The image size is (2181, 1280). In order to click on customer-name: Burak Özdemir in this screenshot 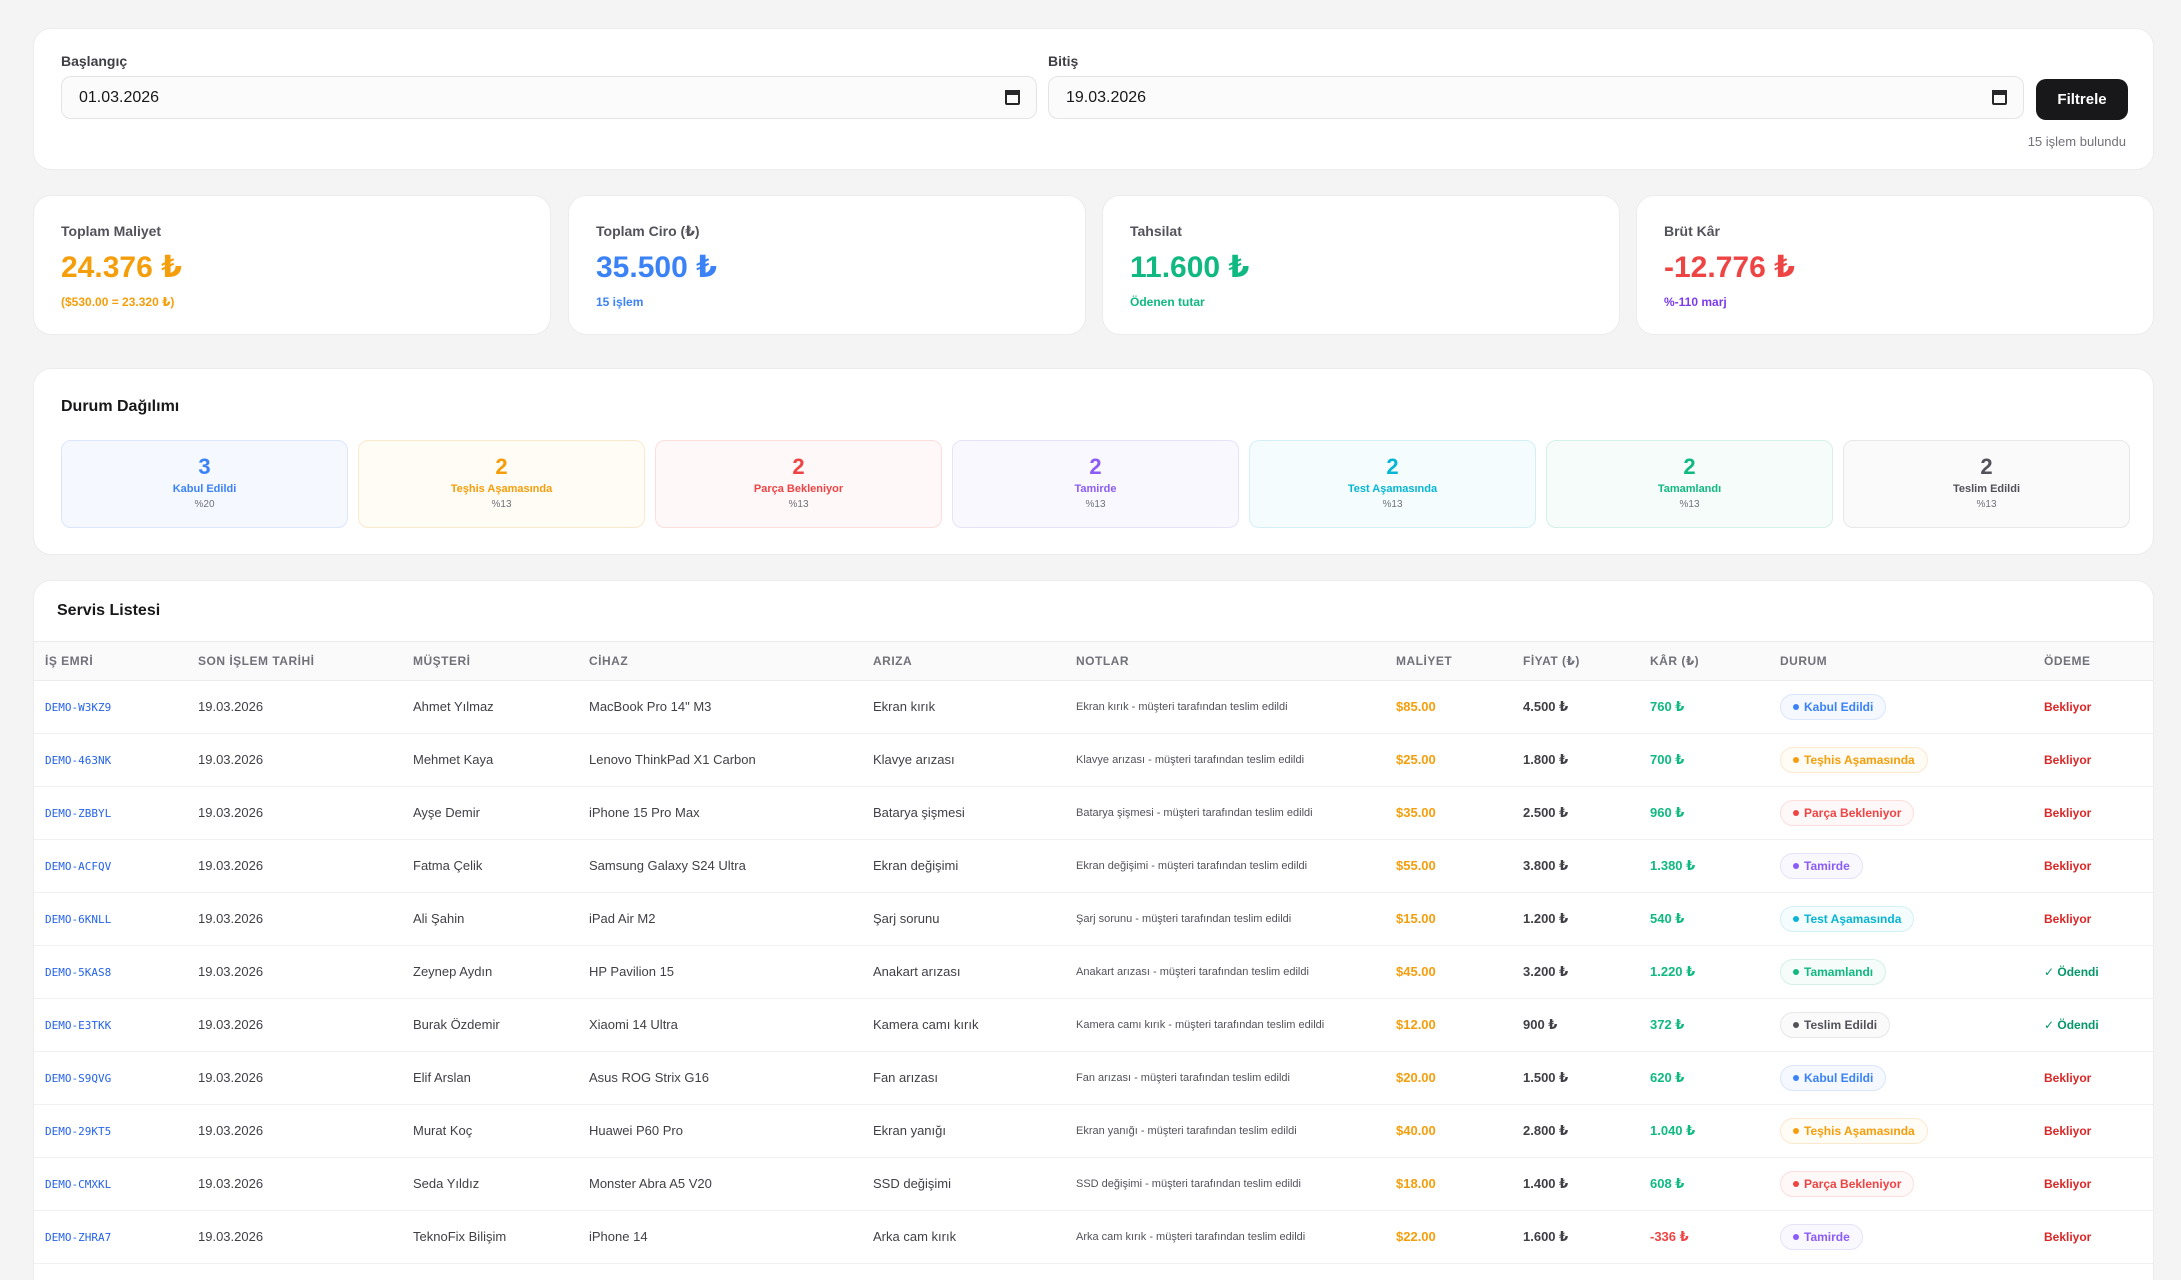, I will do `click(456, 1024)`.